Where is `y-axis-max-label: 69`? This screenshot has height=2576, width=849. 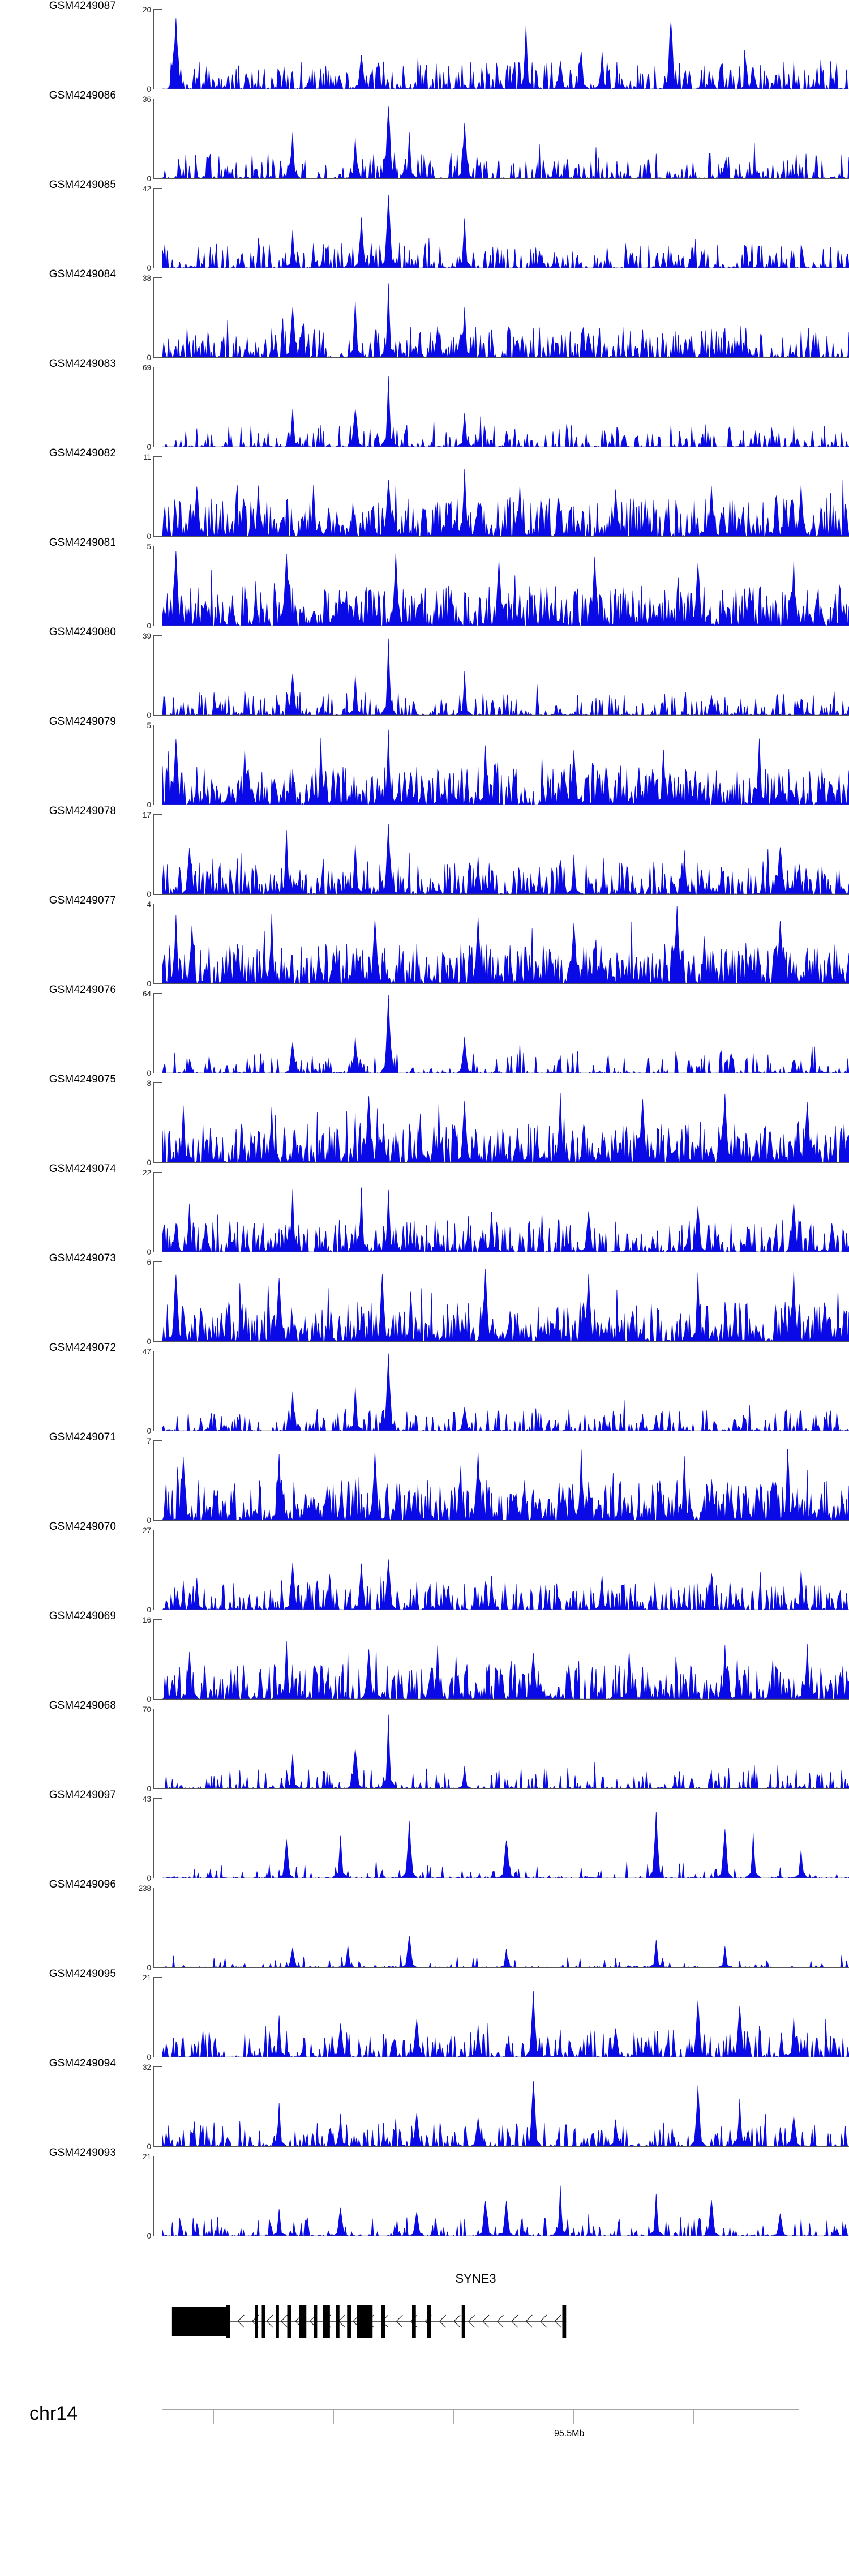
y-axis-max-label: 69 is located at coordinates (146, 367).